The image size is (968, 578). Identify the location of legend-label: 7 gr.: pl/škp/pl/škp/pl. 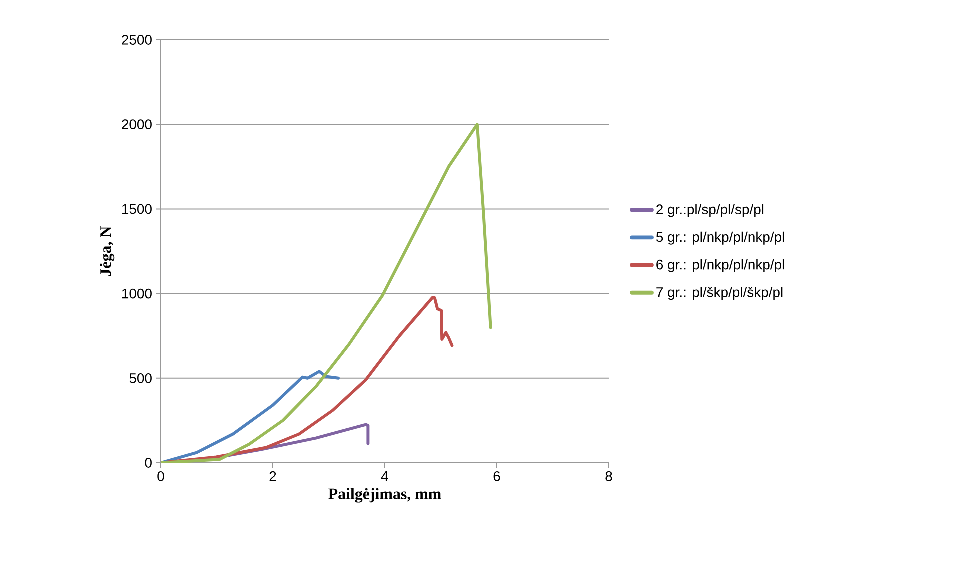
(719, 293).